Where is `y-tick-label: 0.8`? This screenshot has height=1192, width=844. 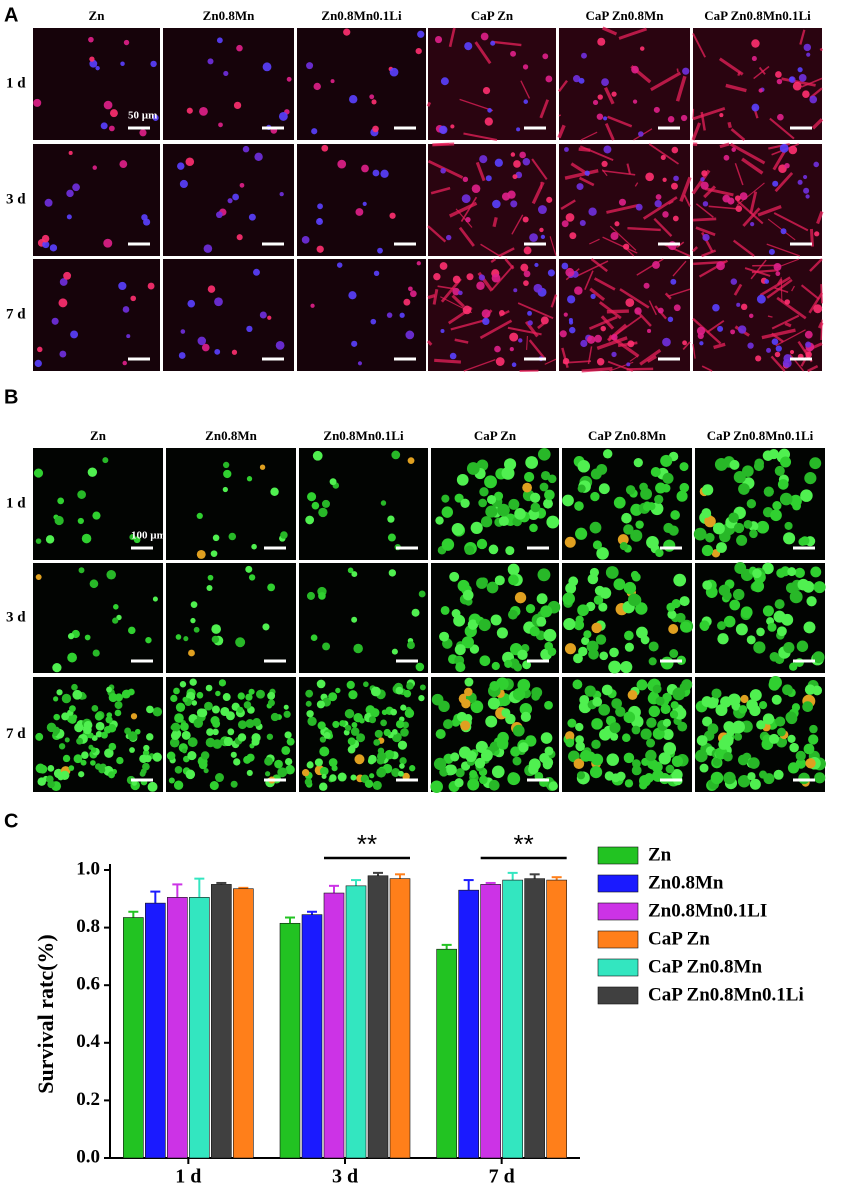
y-tick-label: 0.8 is located at coordinates (88, 926).